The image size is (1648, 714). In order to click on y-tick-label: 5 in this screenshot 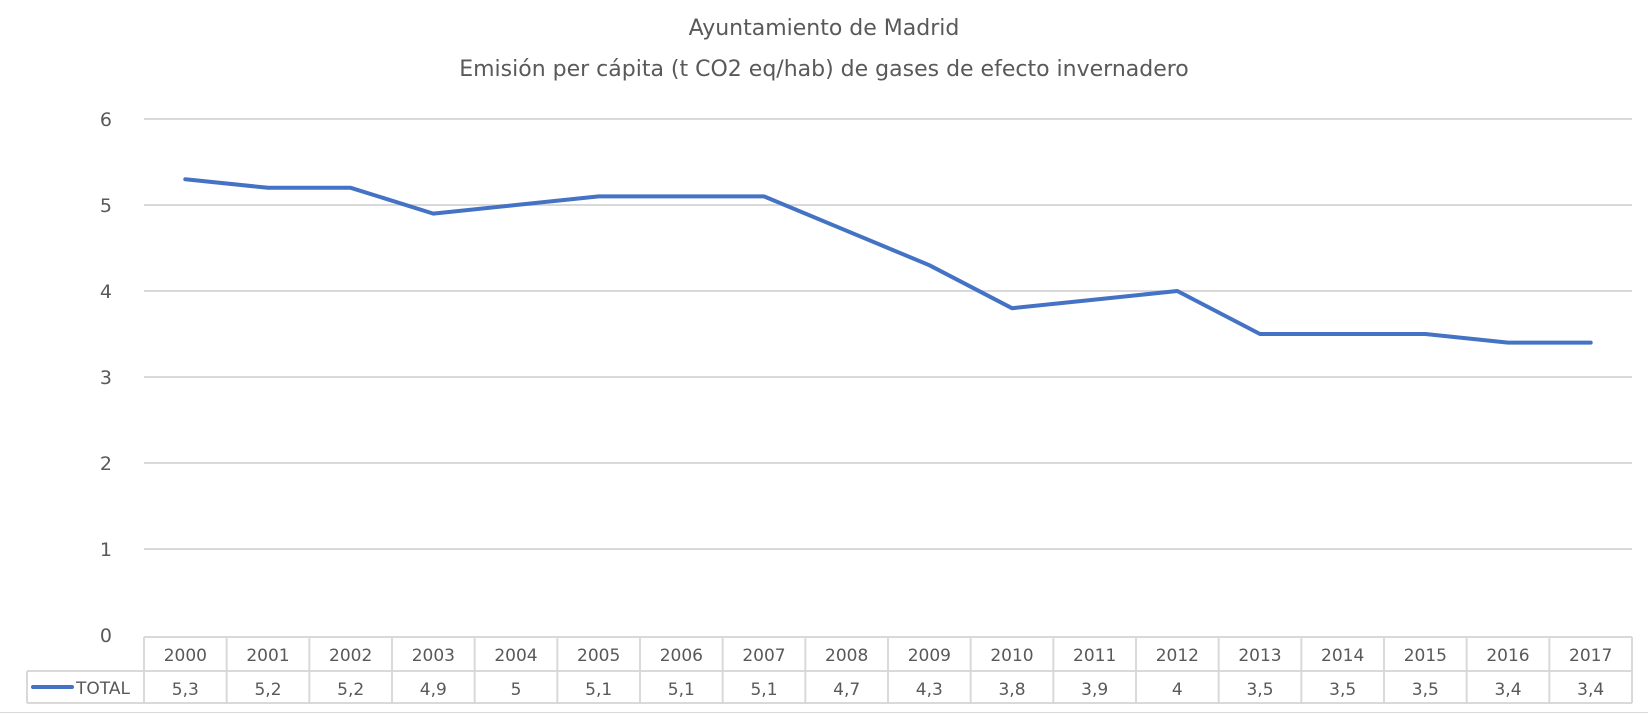, I will do `click(106, 206)`.